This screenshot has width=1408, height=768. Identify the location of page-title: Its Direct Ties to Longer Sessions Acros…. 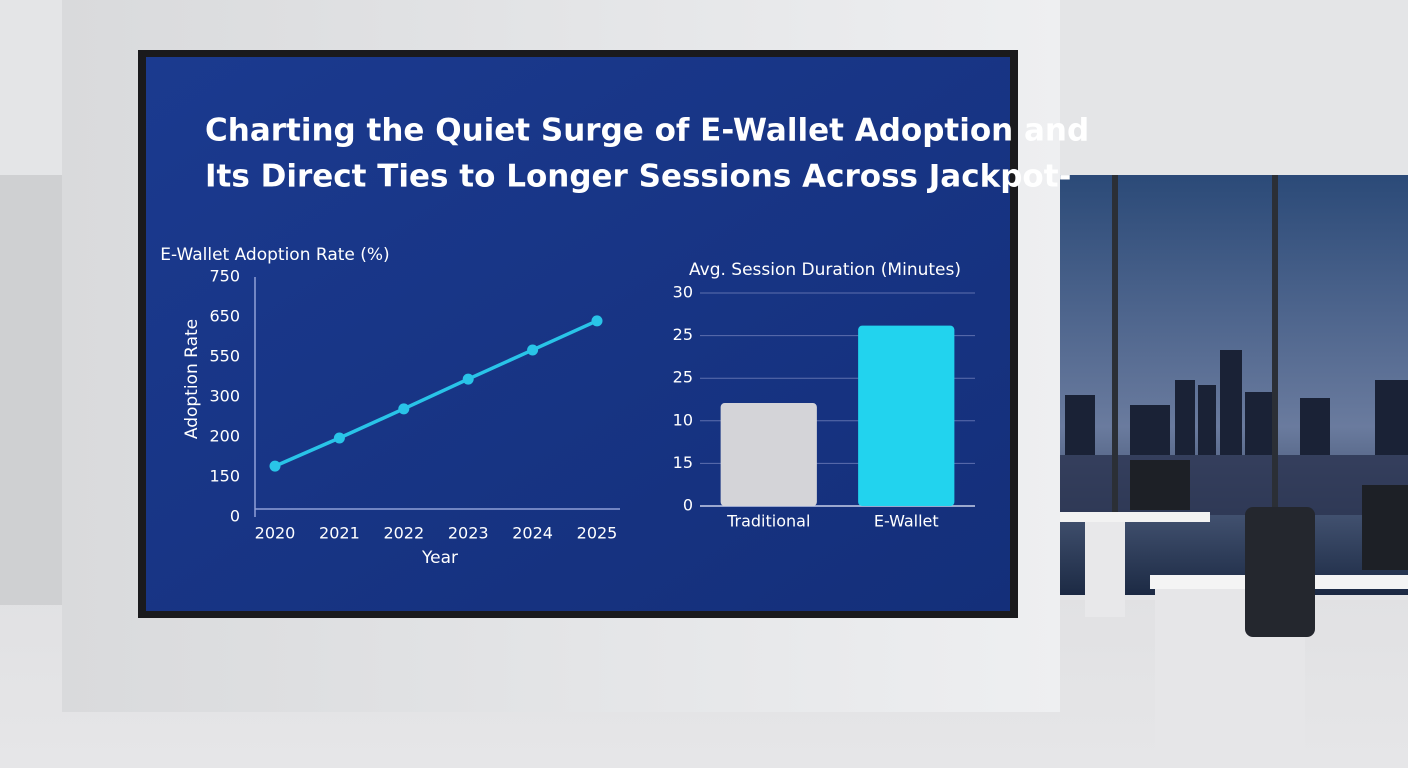
(638, 177).